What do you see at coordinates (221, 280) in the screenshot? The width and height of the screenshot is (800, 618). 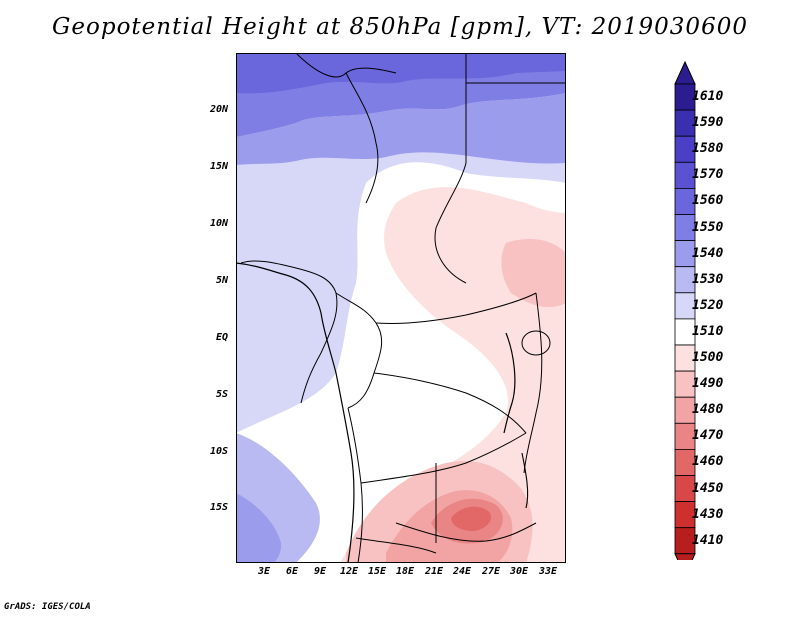 I see `lat-label-5n: 5N` at bounding box center [221, 280].